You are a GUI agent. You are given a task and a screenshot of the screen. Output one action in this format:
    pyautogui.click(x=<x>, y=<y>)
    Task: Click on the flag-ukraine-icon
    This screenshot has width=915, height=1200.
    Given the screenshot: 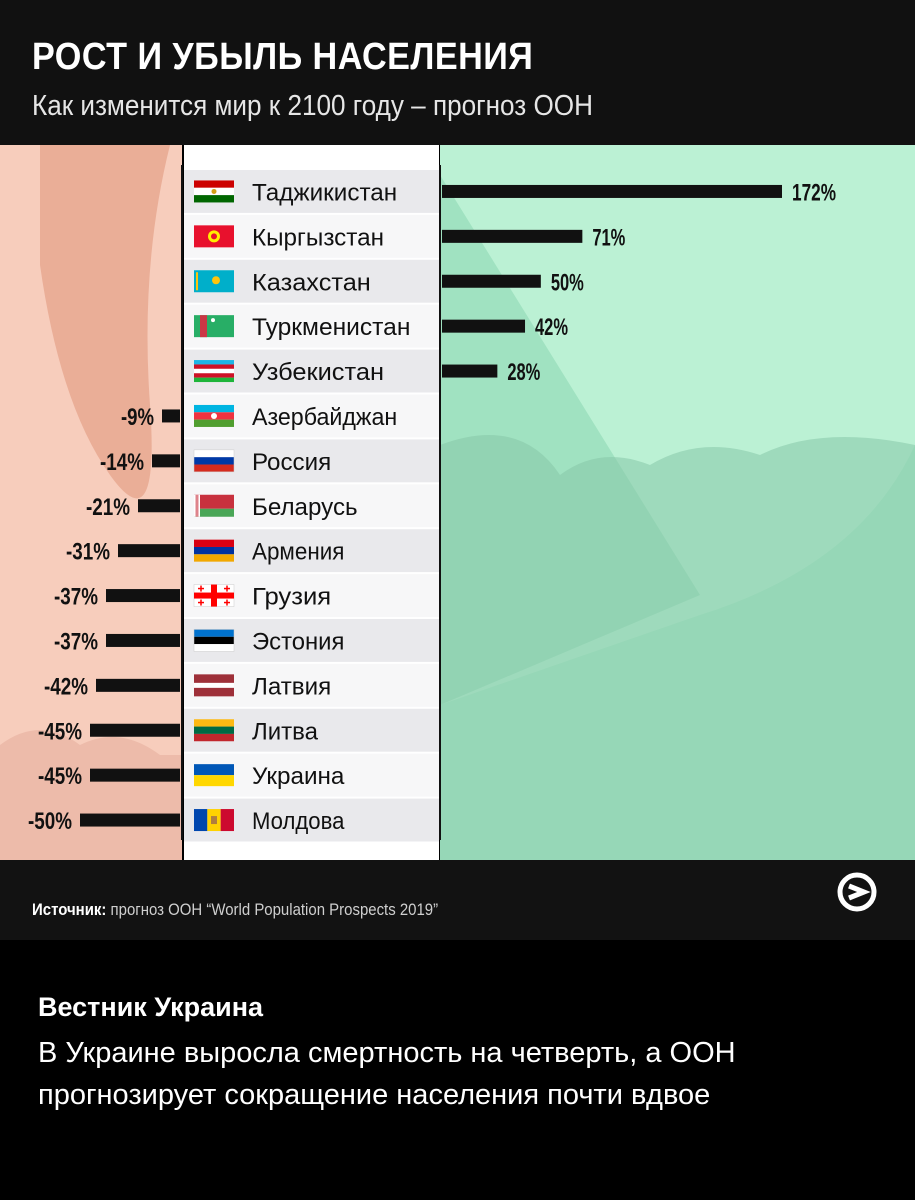 What is the action you would take?
    pyautogui.click(x=214, y=775)
    